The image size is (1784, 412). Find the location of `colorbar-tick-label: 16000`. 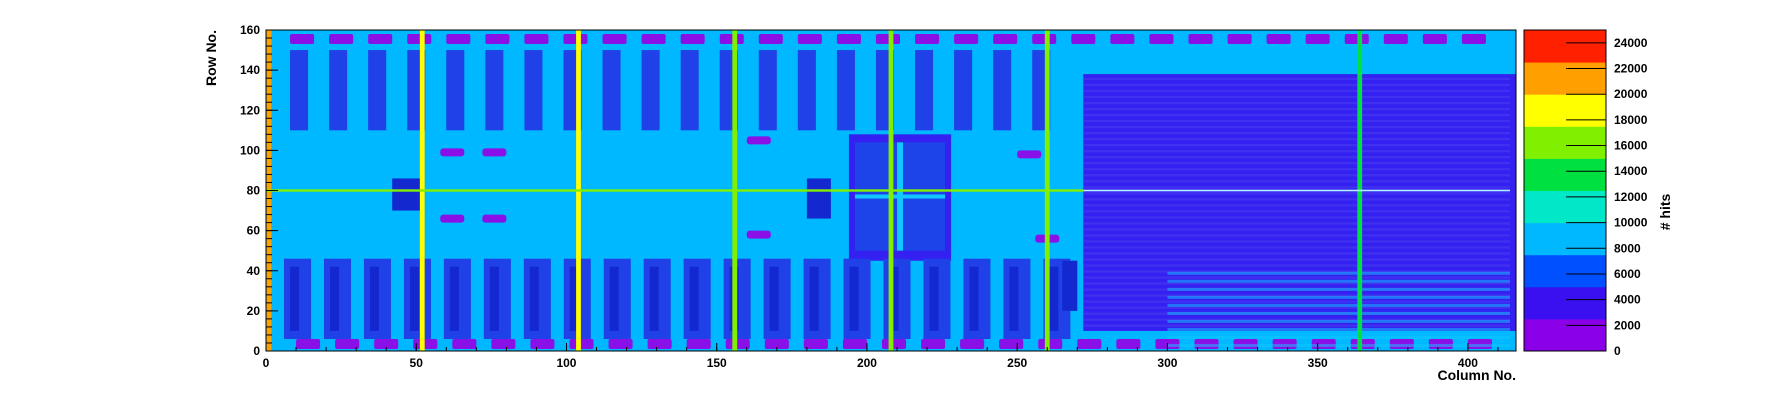

colorbar-tick-label: 16000 is located at coordinates (1631, 146).